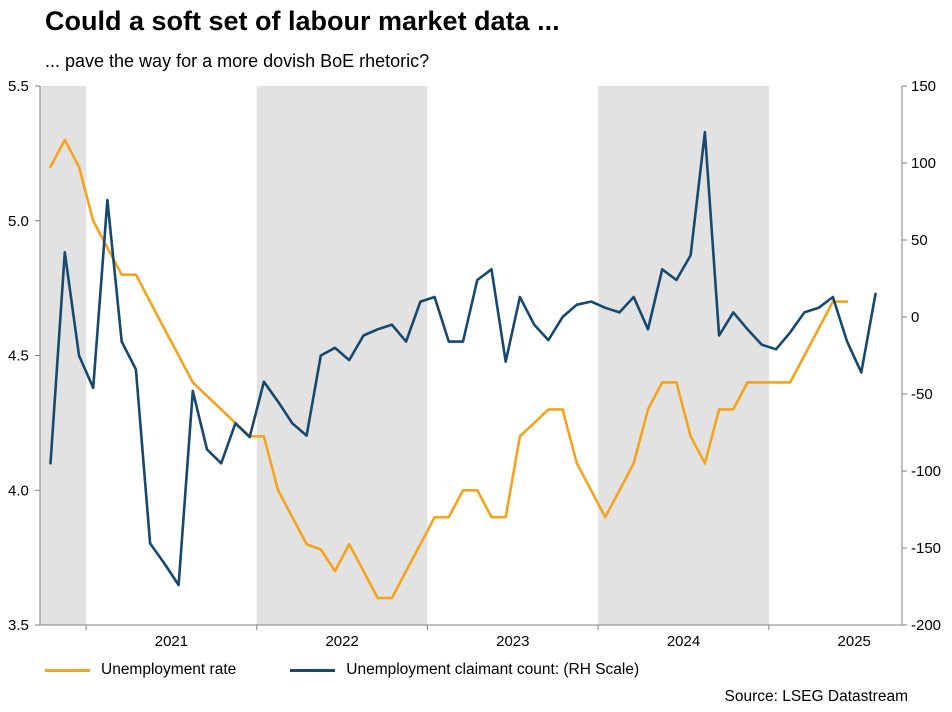 The height and width of the screenshot is (712, 952). I want to click on svg-text: 150, so click(923, 86).